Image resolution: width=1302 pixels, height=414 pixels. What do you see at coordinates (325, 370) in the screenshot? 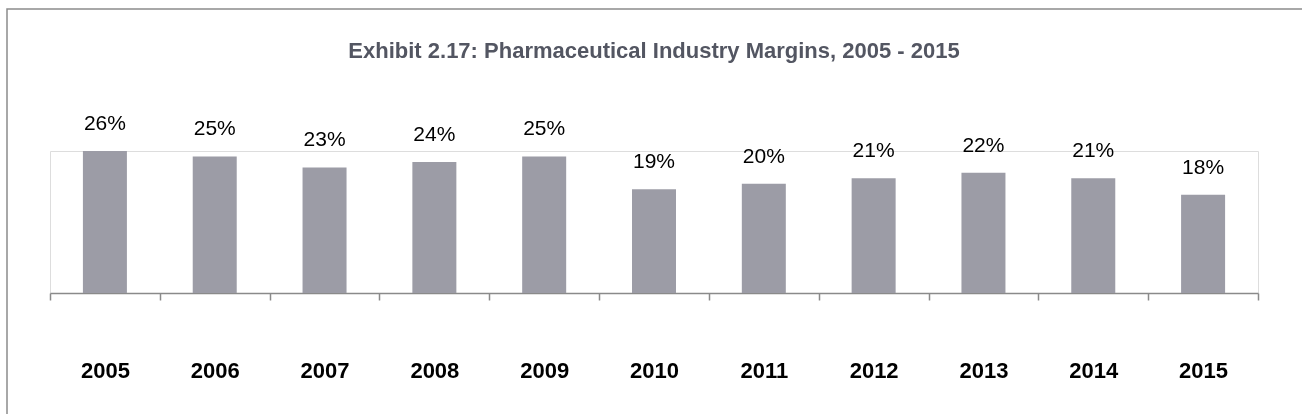
I see `x-tick-label: 2007` at bounding box center [325, 370].